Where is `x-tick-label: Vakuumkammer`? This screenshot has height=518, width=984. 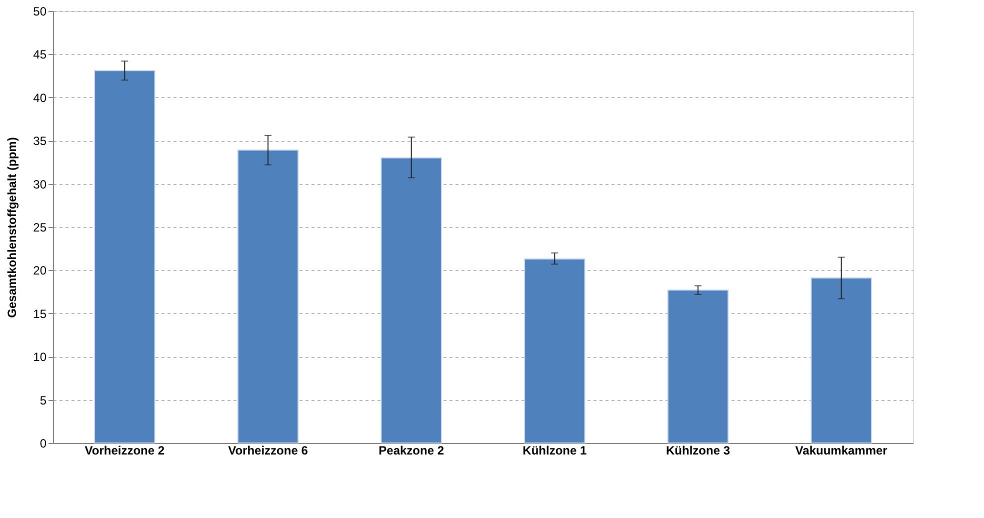
x-tick-label: Vakuumkammer is located at coordinates (841, 451).